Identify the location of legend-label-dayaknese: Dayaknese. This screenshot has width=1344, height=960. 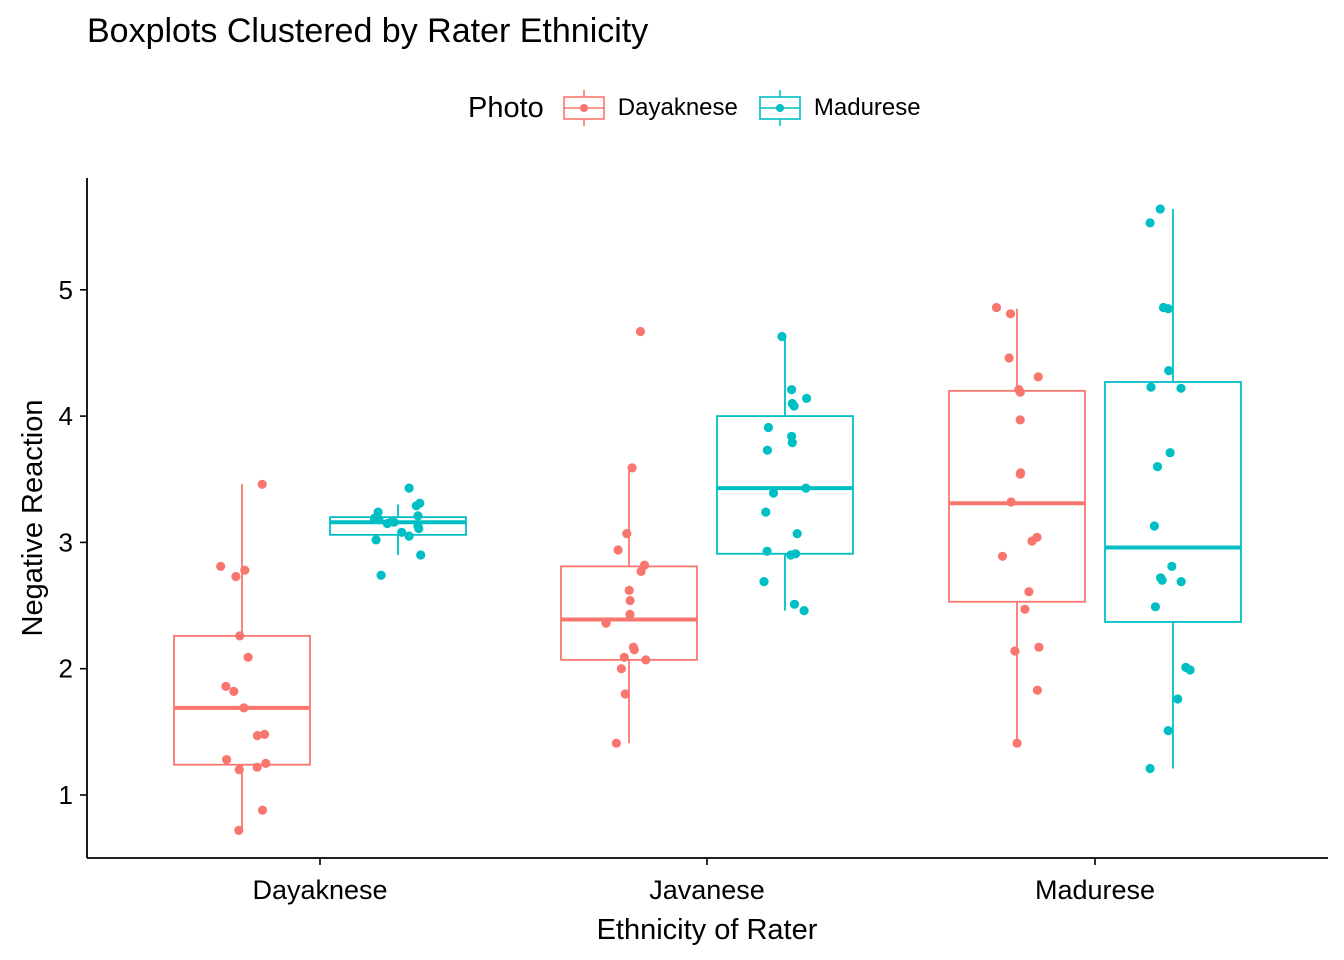
(677, 107).